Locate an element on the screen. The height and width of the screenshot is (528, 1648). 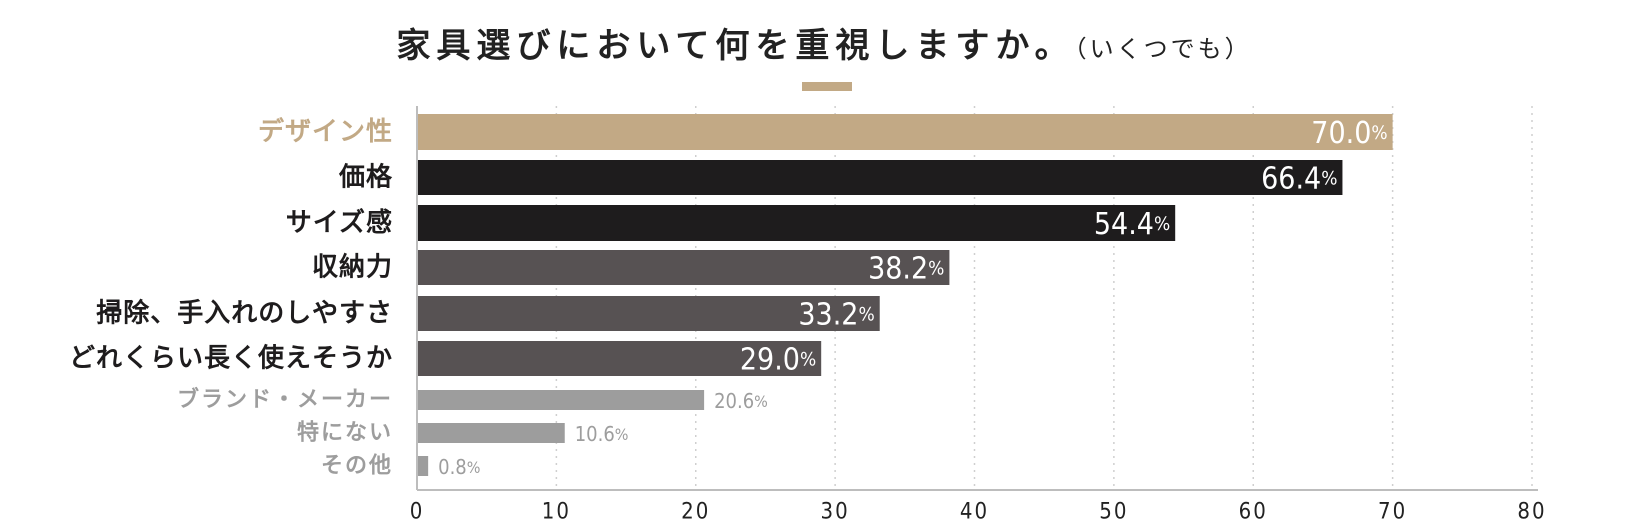
title-accent-line is located at coordinates (827, 86).